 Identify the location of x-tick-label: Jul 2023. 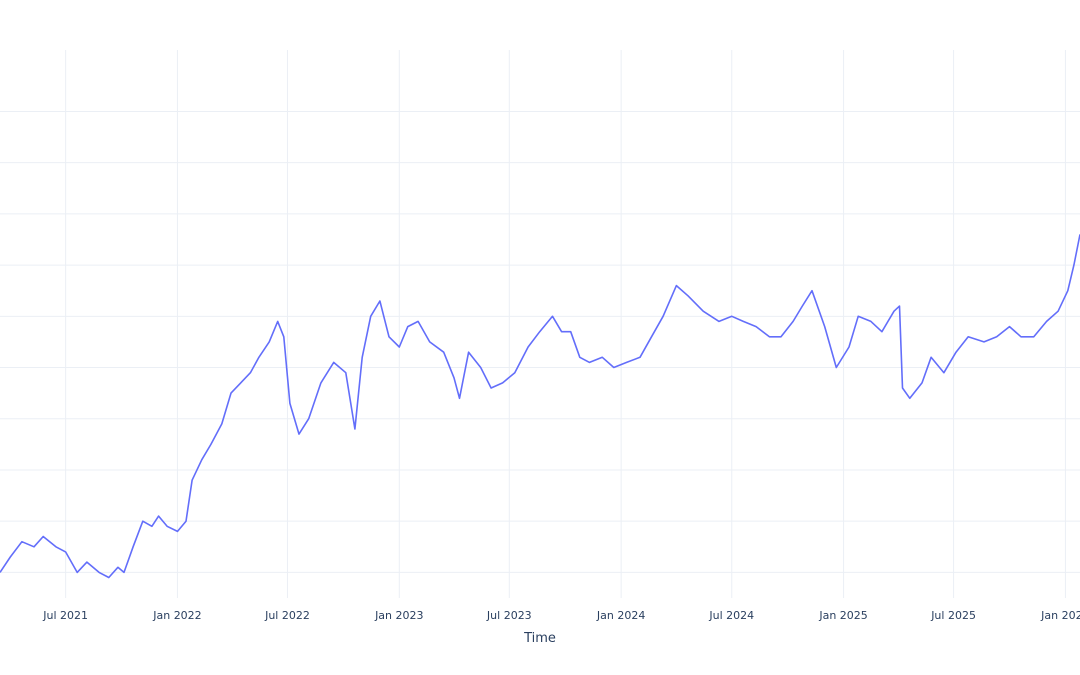
(509, 615).